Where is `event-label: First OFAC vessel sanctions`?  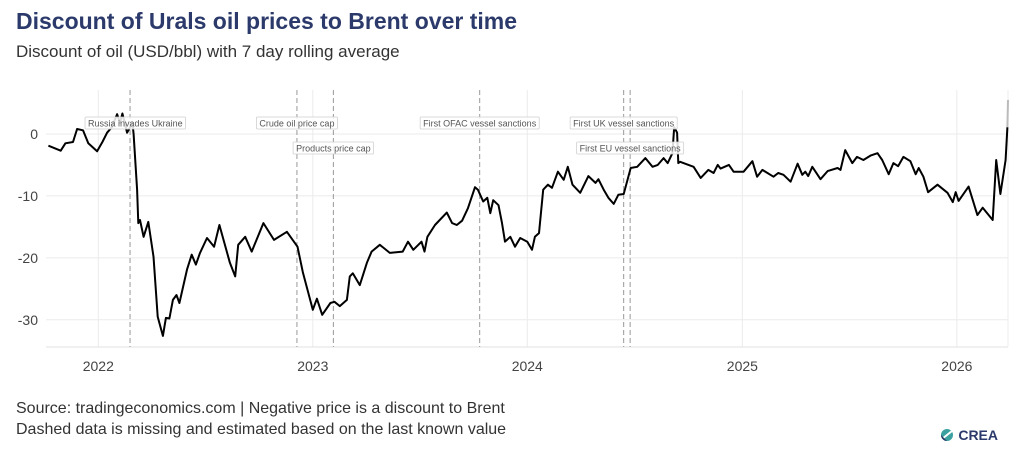 event-label: First OFAC vessel sanctions is located at coordinates (480, 124).